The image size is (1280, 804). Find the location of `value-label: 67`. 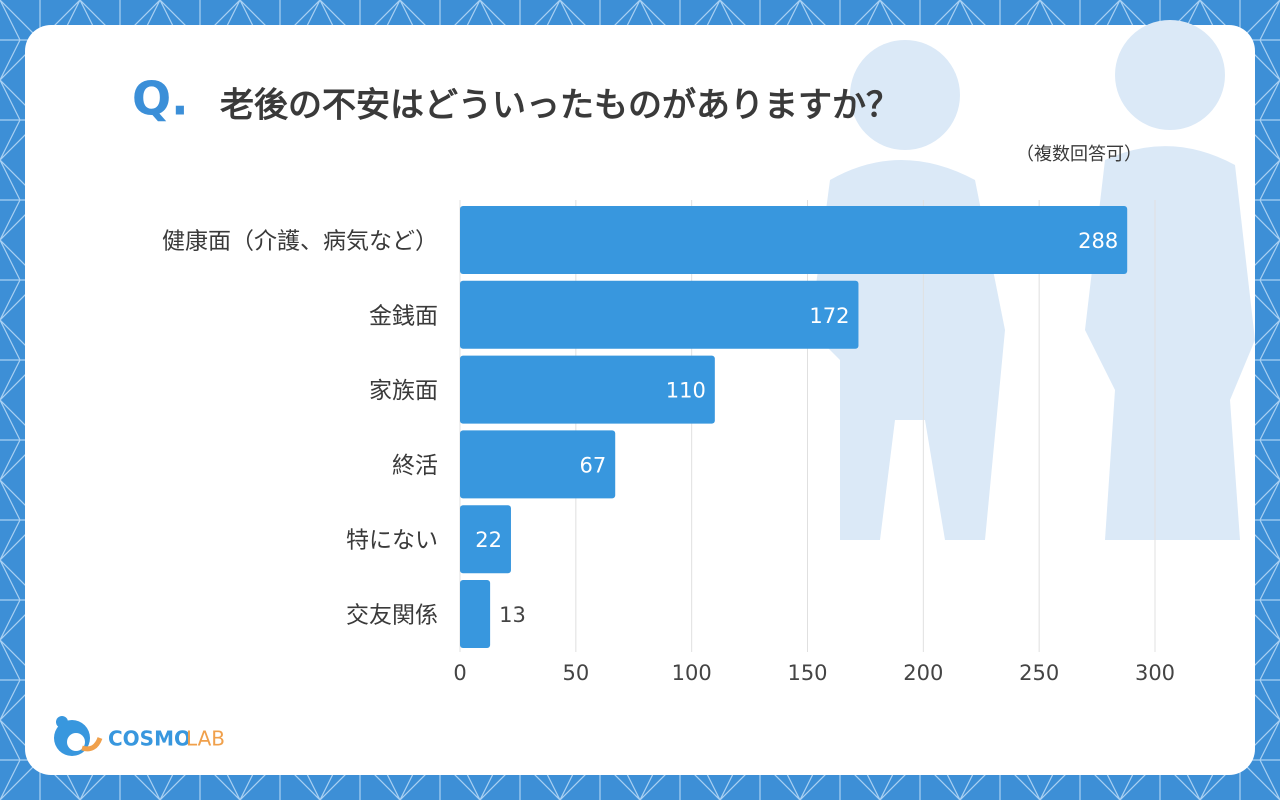

value-label: 67 is located at coordinates (592, 465).